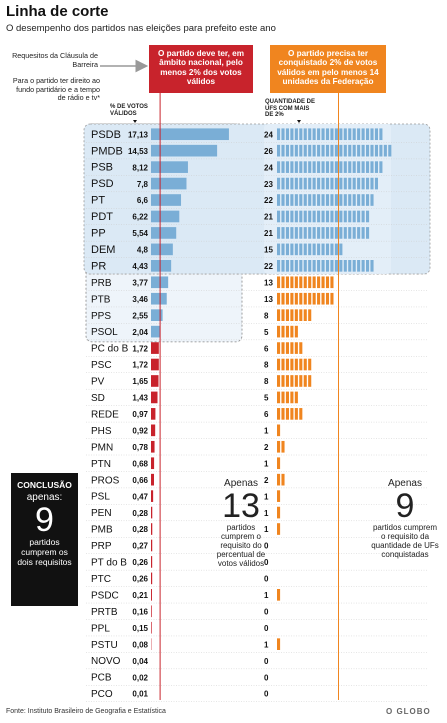  I want to click on party-label: PPS, so click(101, 316).